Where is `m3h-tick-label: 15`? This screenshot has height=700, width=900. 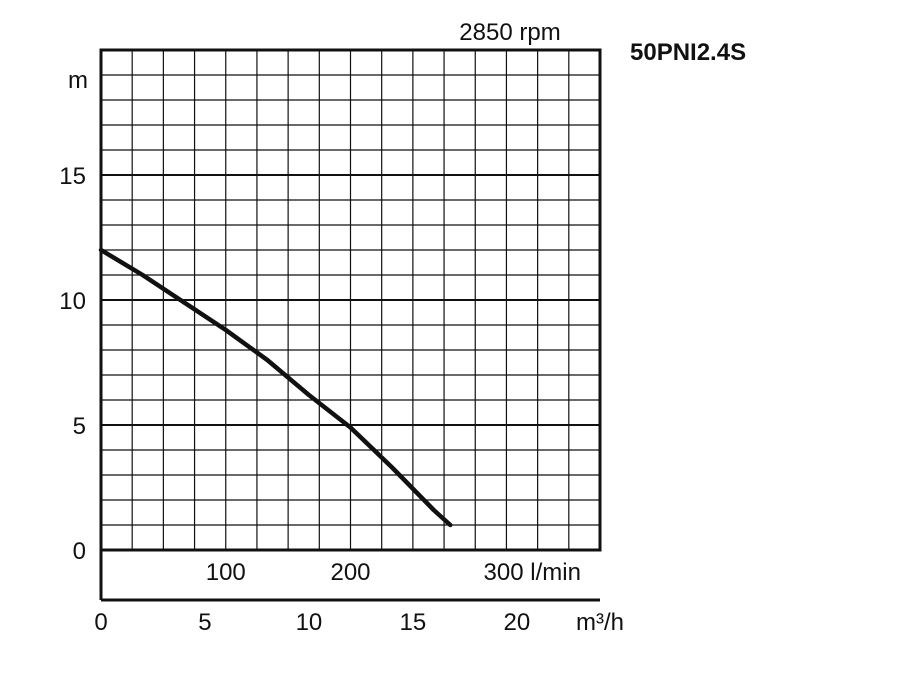 m3h-tick-label: 15 is located at coordinates (413, 622).